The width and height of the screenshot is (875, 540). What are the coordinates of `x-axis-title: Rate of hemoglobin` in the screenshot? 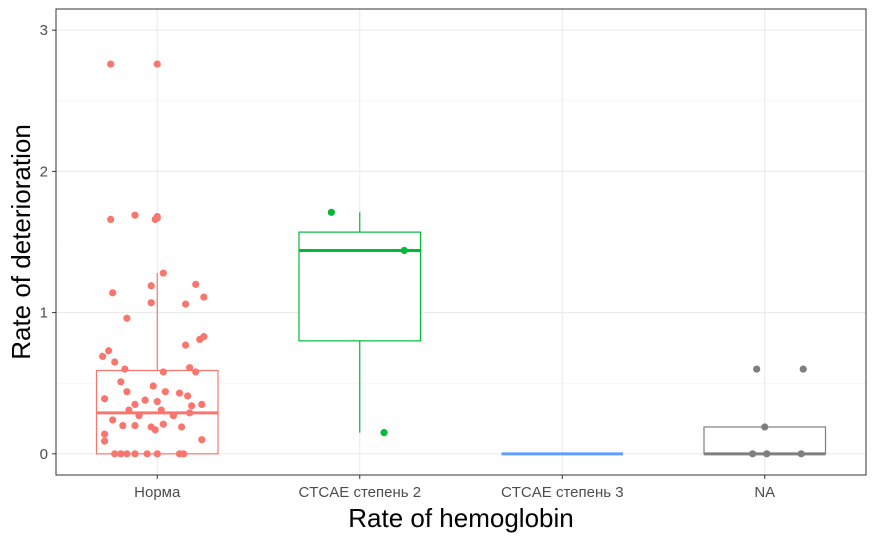 It's located at (460, 518).